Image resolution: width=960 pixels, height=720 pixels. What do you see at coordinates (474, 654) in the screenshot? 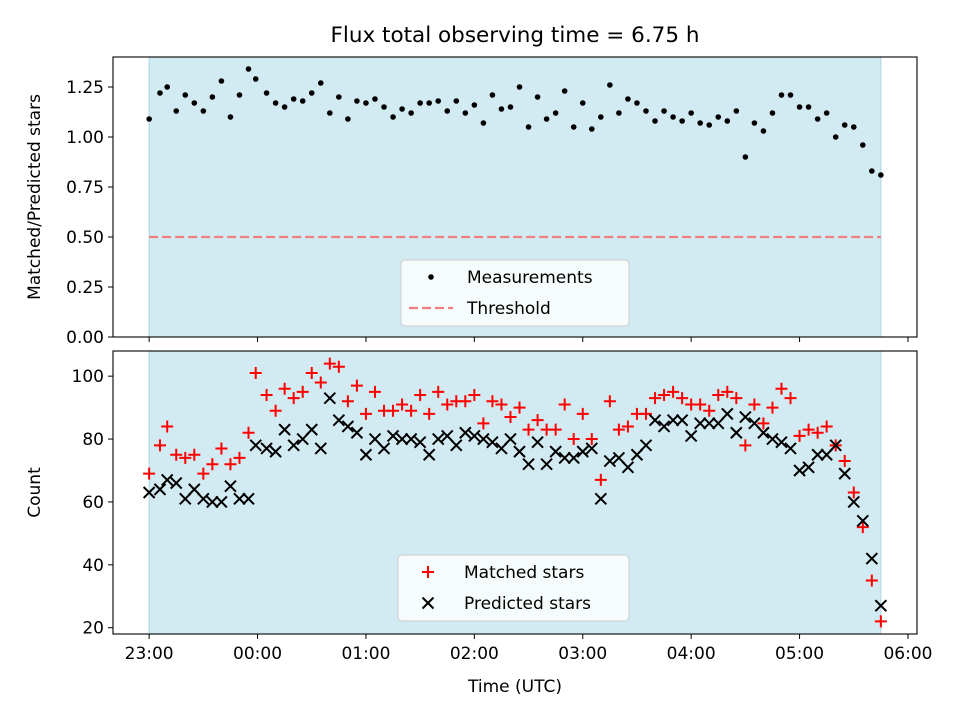
I see `x-tick-label: 02:00` at bounding box center [474, 654].